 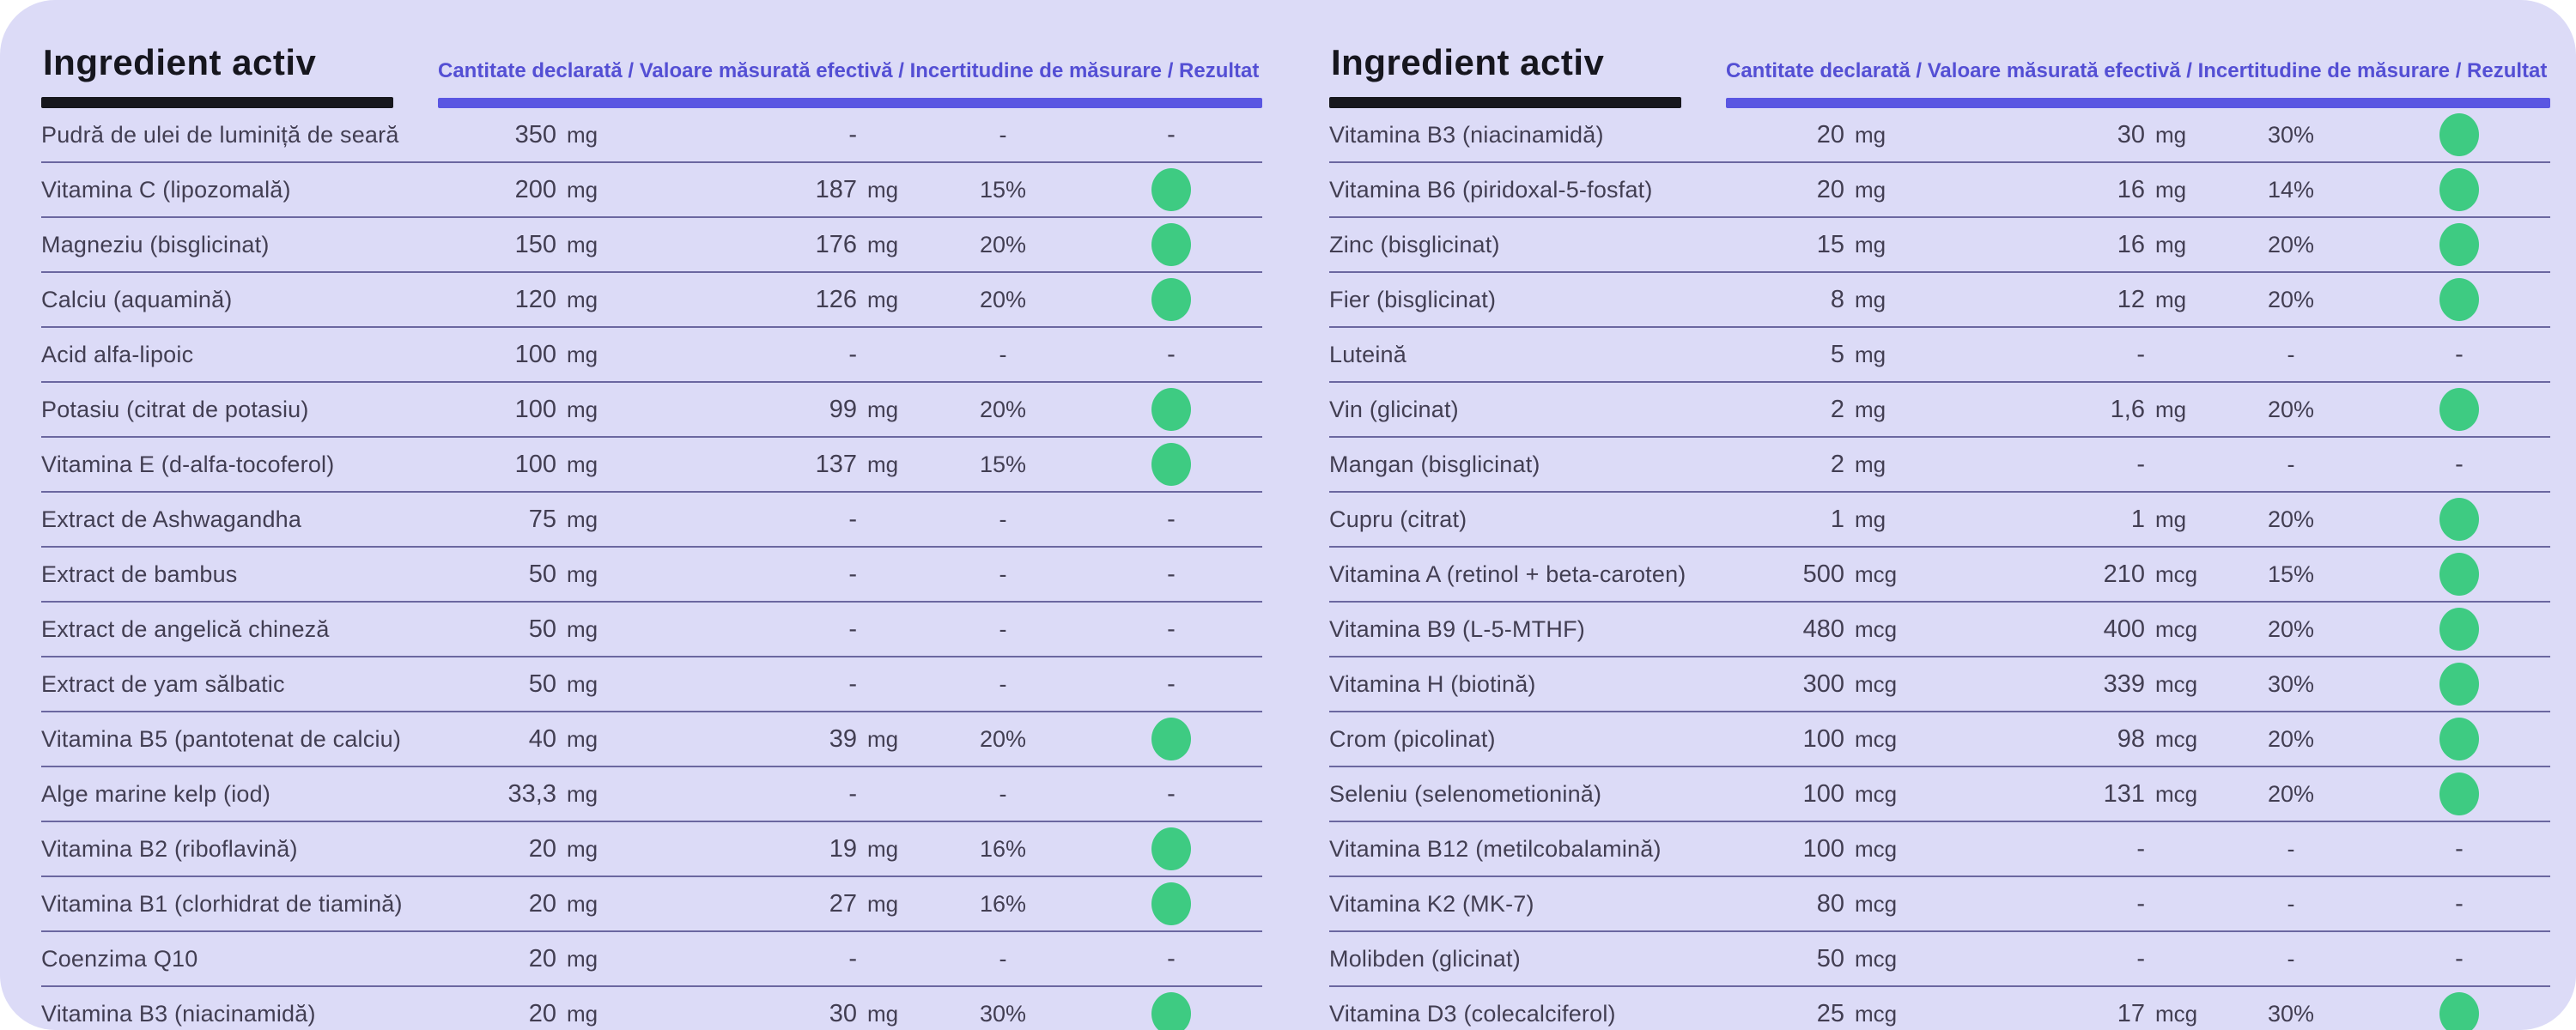 What do you see at coordinates (836, 299) in the screenshot?
I see `measured-value: 126` at bounding box center [836, 299].